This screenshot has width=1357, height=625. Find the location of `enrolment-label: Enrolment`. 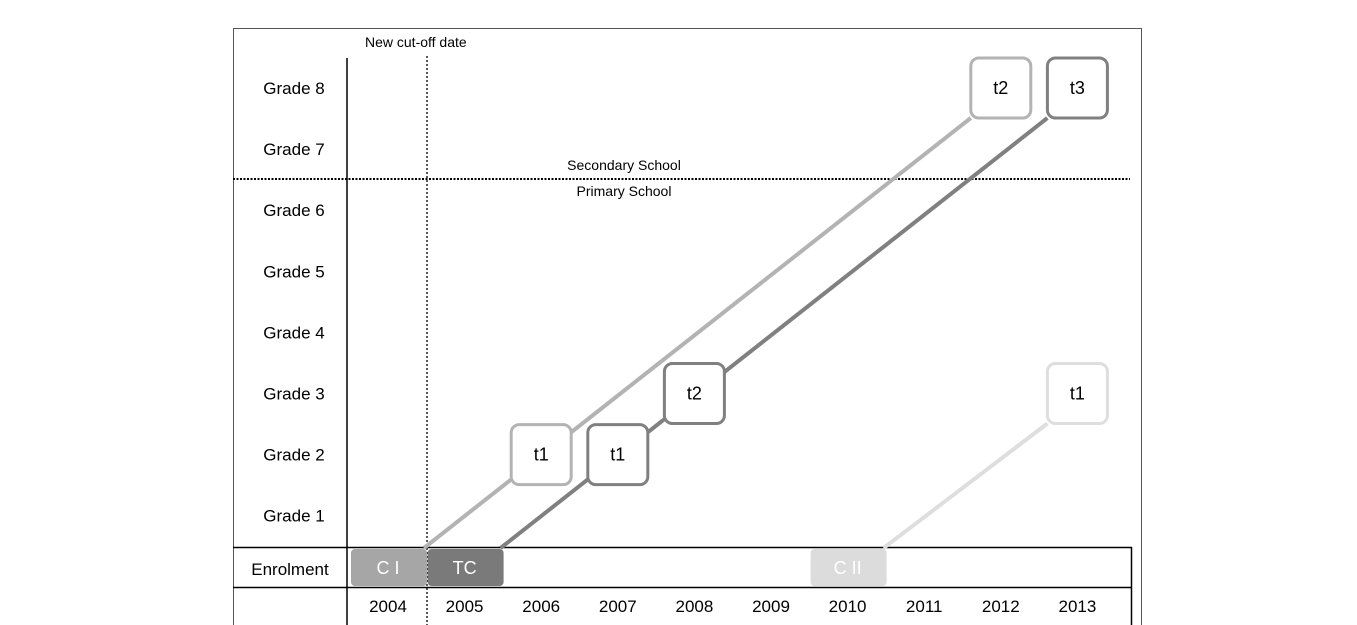

enrolment-label: Enrolment is located at coordinates (290, 569).